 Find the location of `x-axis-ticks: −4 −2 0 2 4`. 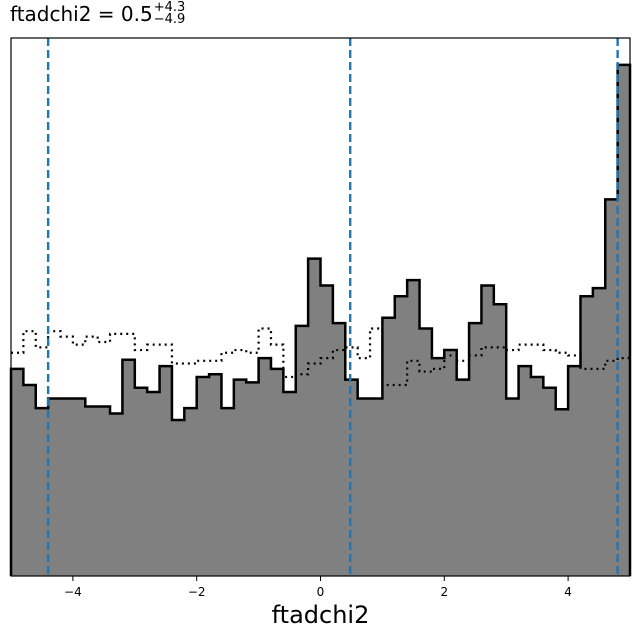

x-axis-ticks: −4 −2 0 2 4 is located at coordinates (318, 587).